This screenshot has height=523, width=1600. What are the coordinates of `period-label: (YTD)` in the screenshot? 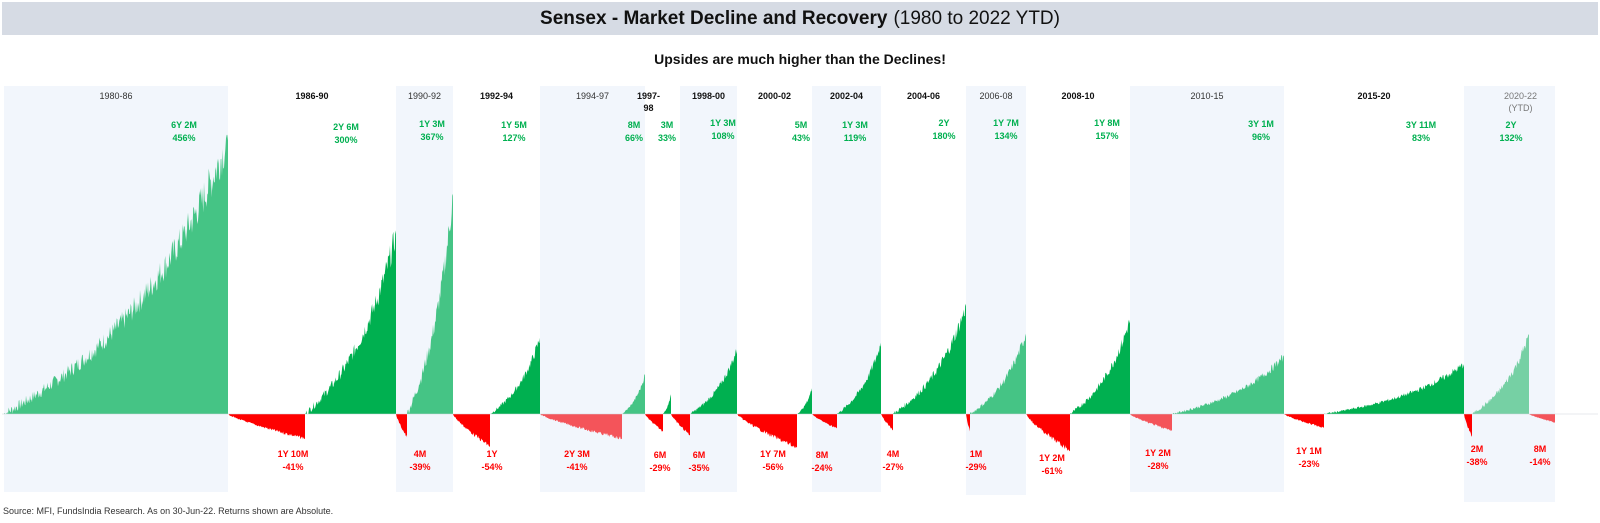 It's located at (1521, 108).